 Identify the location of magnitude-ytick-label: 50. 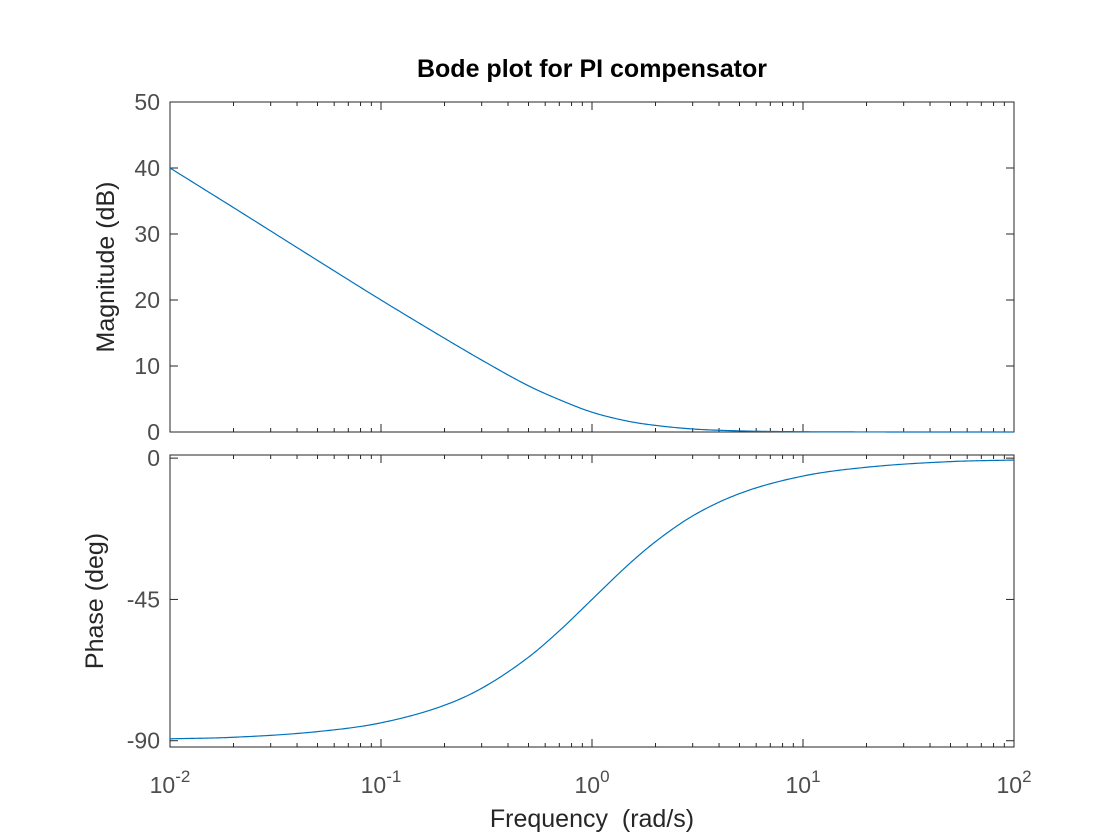
(147, 102).